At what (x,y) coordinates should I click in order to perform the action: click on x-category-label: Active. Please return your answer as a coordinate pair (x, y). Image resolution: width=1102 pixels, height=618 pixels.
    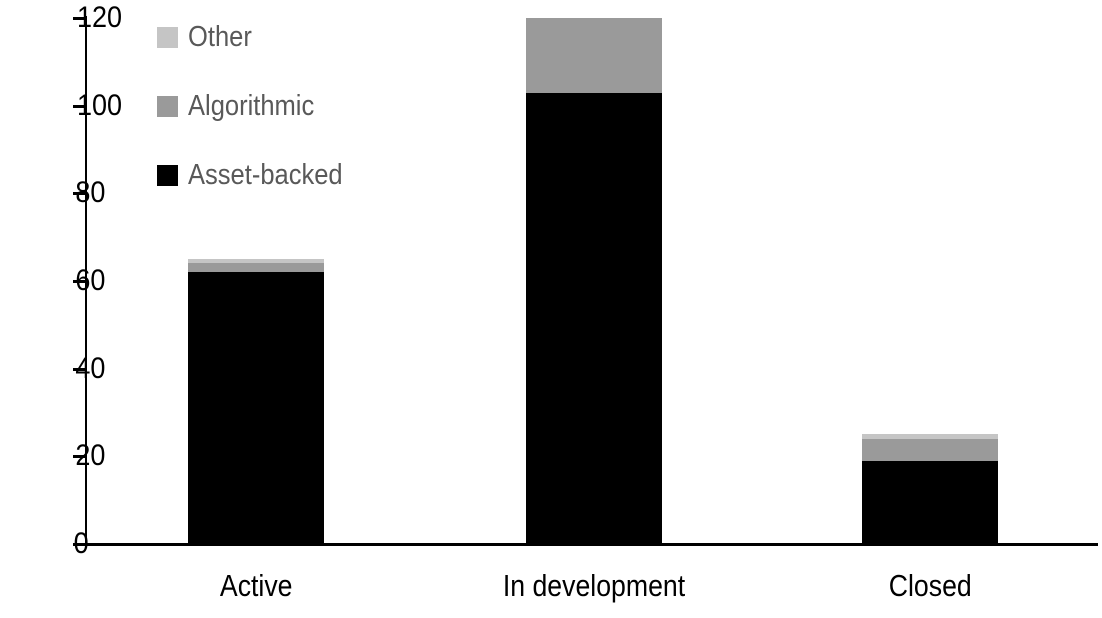
    Looking at the image, I should click on (256, 585).